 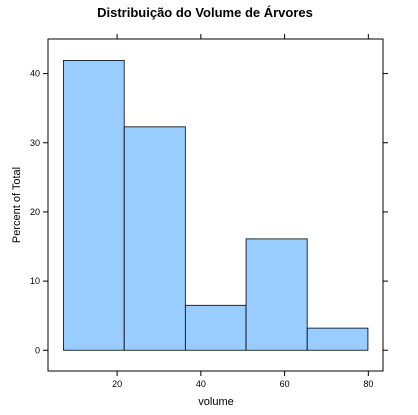 What do you see at coordinates (205, 12) in the screenshot?
I see `chart-title: Distribuição do Volume de Árvores` at bounding box center [205, 12].